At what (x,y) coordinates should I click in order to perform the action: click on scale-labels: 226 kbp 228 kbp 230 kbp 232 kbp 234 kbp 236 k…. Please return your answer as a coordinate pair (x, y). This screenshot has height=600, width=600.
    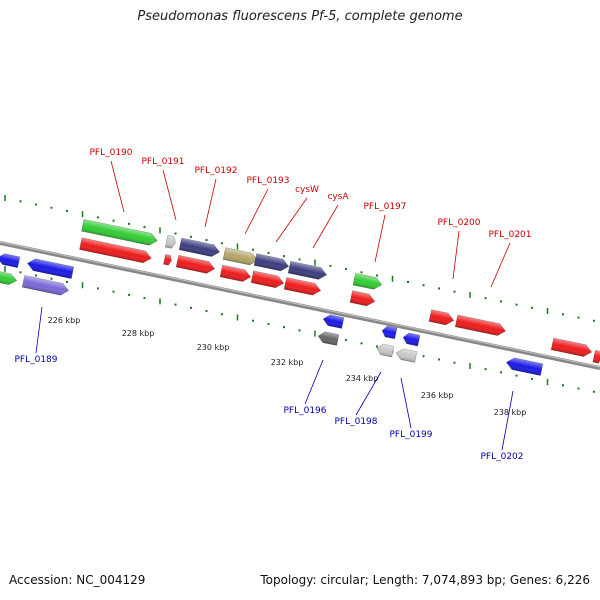
    Looking at the image, I should click on (287, 366).